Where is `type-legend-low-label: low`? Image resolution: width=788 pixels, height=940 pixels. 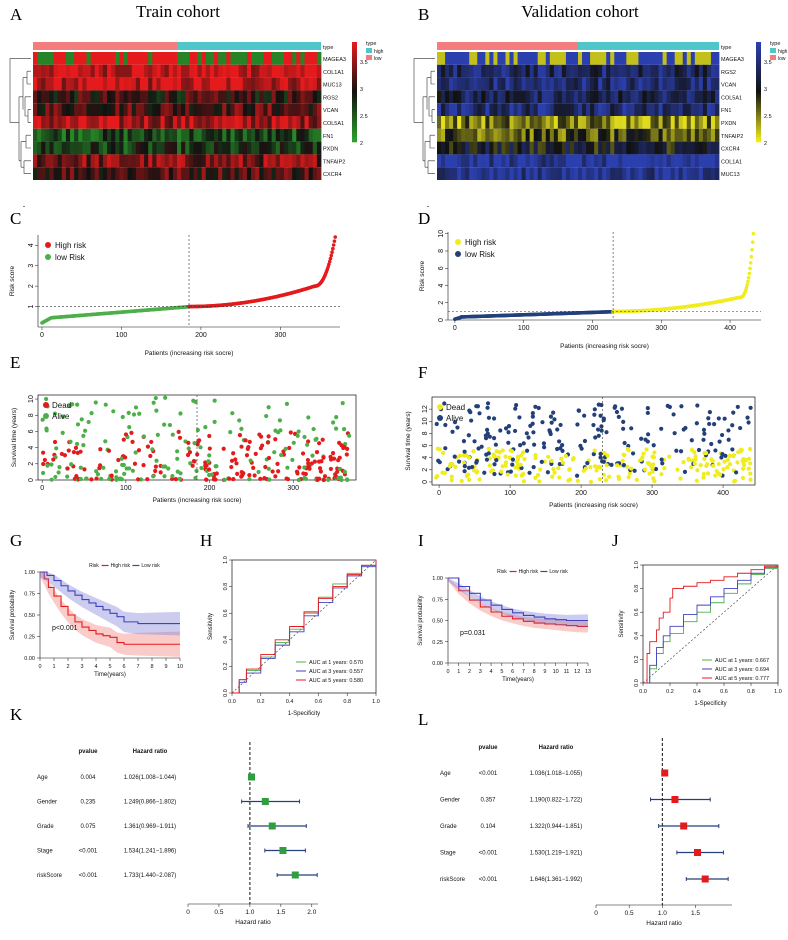 type-legend-low-label: low is located at coordinates (378, 59).